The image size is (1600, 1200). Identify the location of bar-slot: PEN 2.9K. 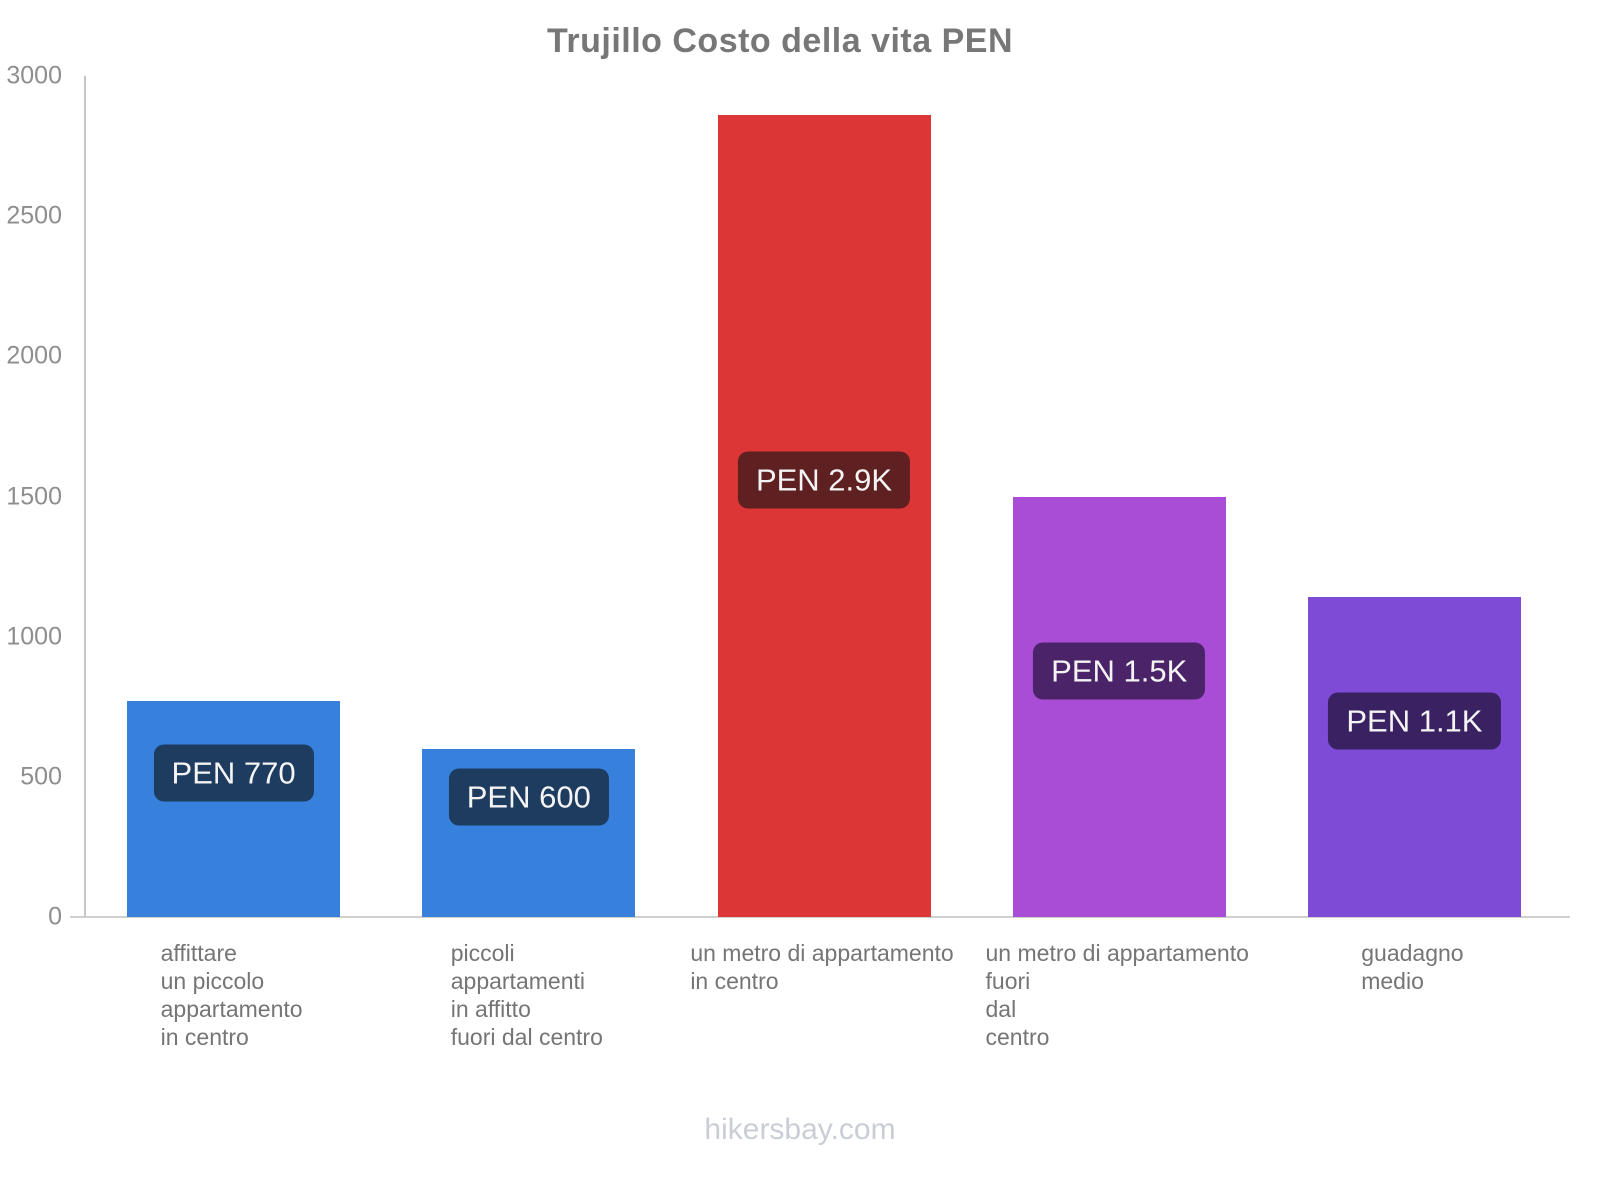
(823, 496).